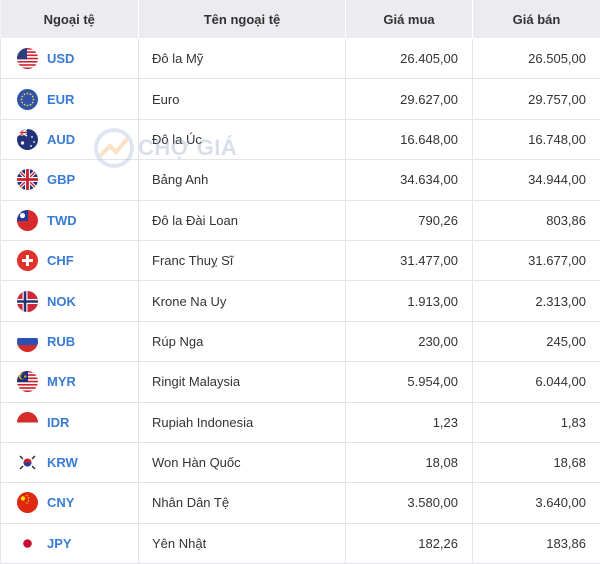 This screenshot has height=564, width=600. Describe the element at coordinates (409, 382) in the screenshot. I see `buy-price: 5.954,00` at that location.